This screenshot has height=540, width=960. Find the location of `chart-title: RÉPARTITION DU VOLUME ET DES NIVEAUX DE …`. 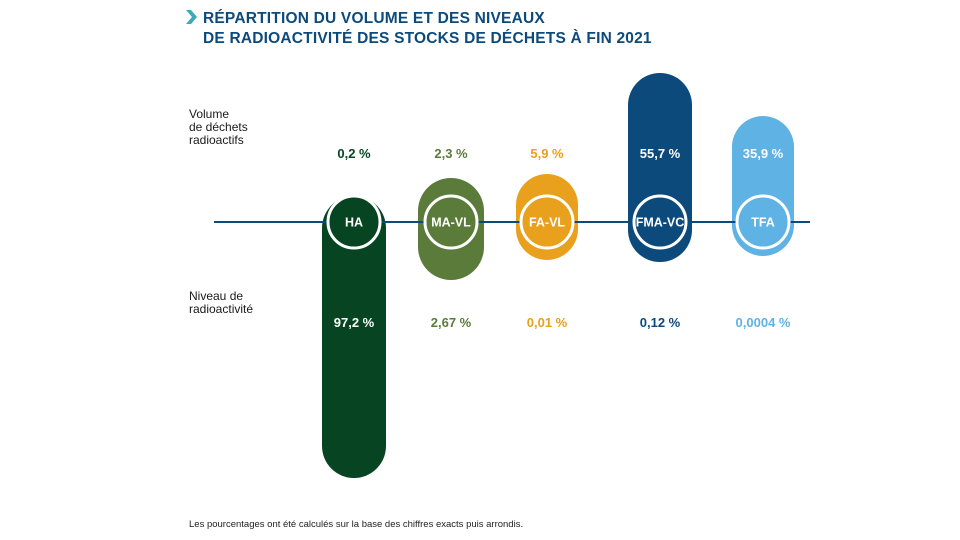

chart-title: RÉPARTITION DU VOLUME ET DES NIVEAUX DE … is located at coordinates (463, 29).